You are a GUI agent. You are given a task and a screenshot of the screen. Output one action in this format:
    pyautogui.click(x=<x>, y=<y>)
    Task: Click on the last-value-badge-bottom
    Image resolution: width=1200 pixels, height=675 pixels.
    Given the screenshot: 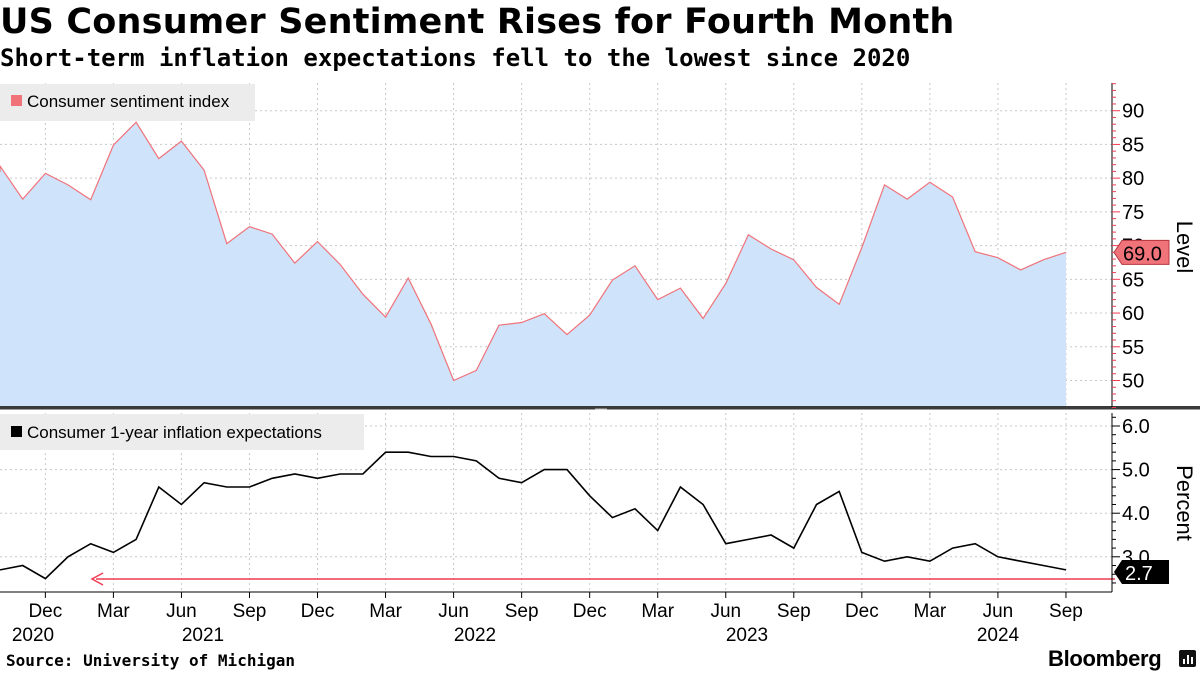 What is the action you would take?
    pyautogui.click(x=1141, y=572)
    